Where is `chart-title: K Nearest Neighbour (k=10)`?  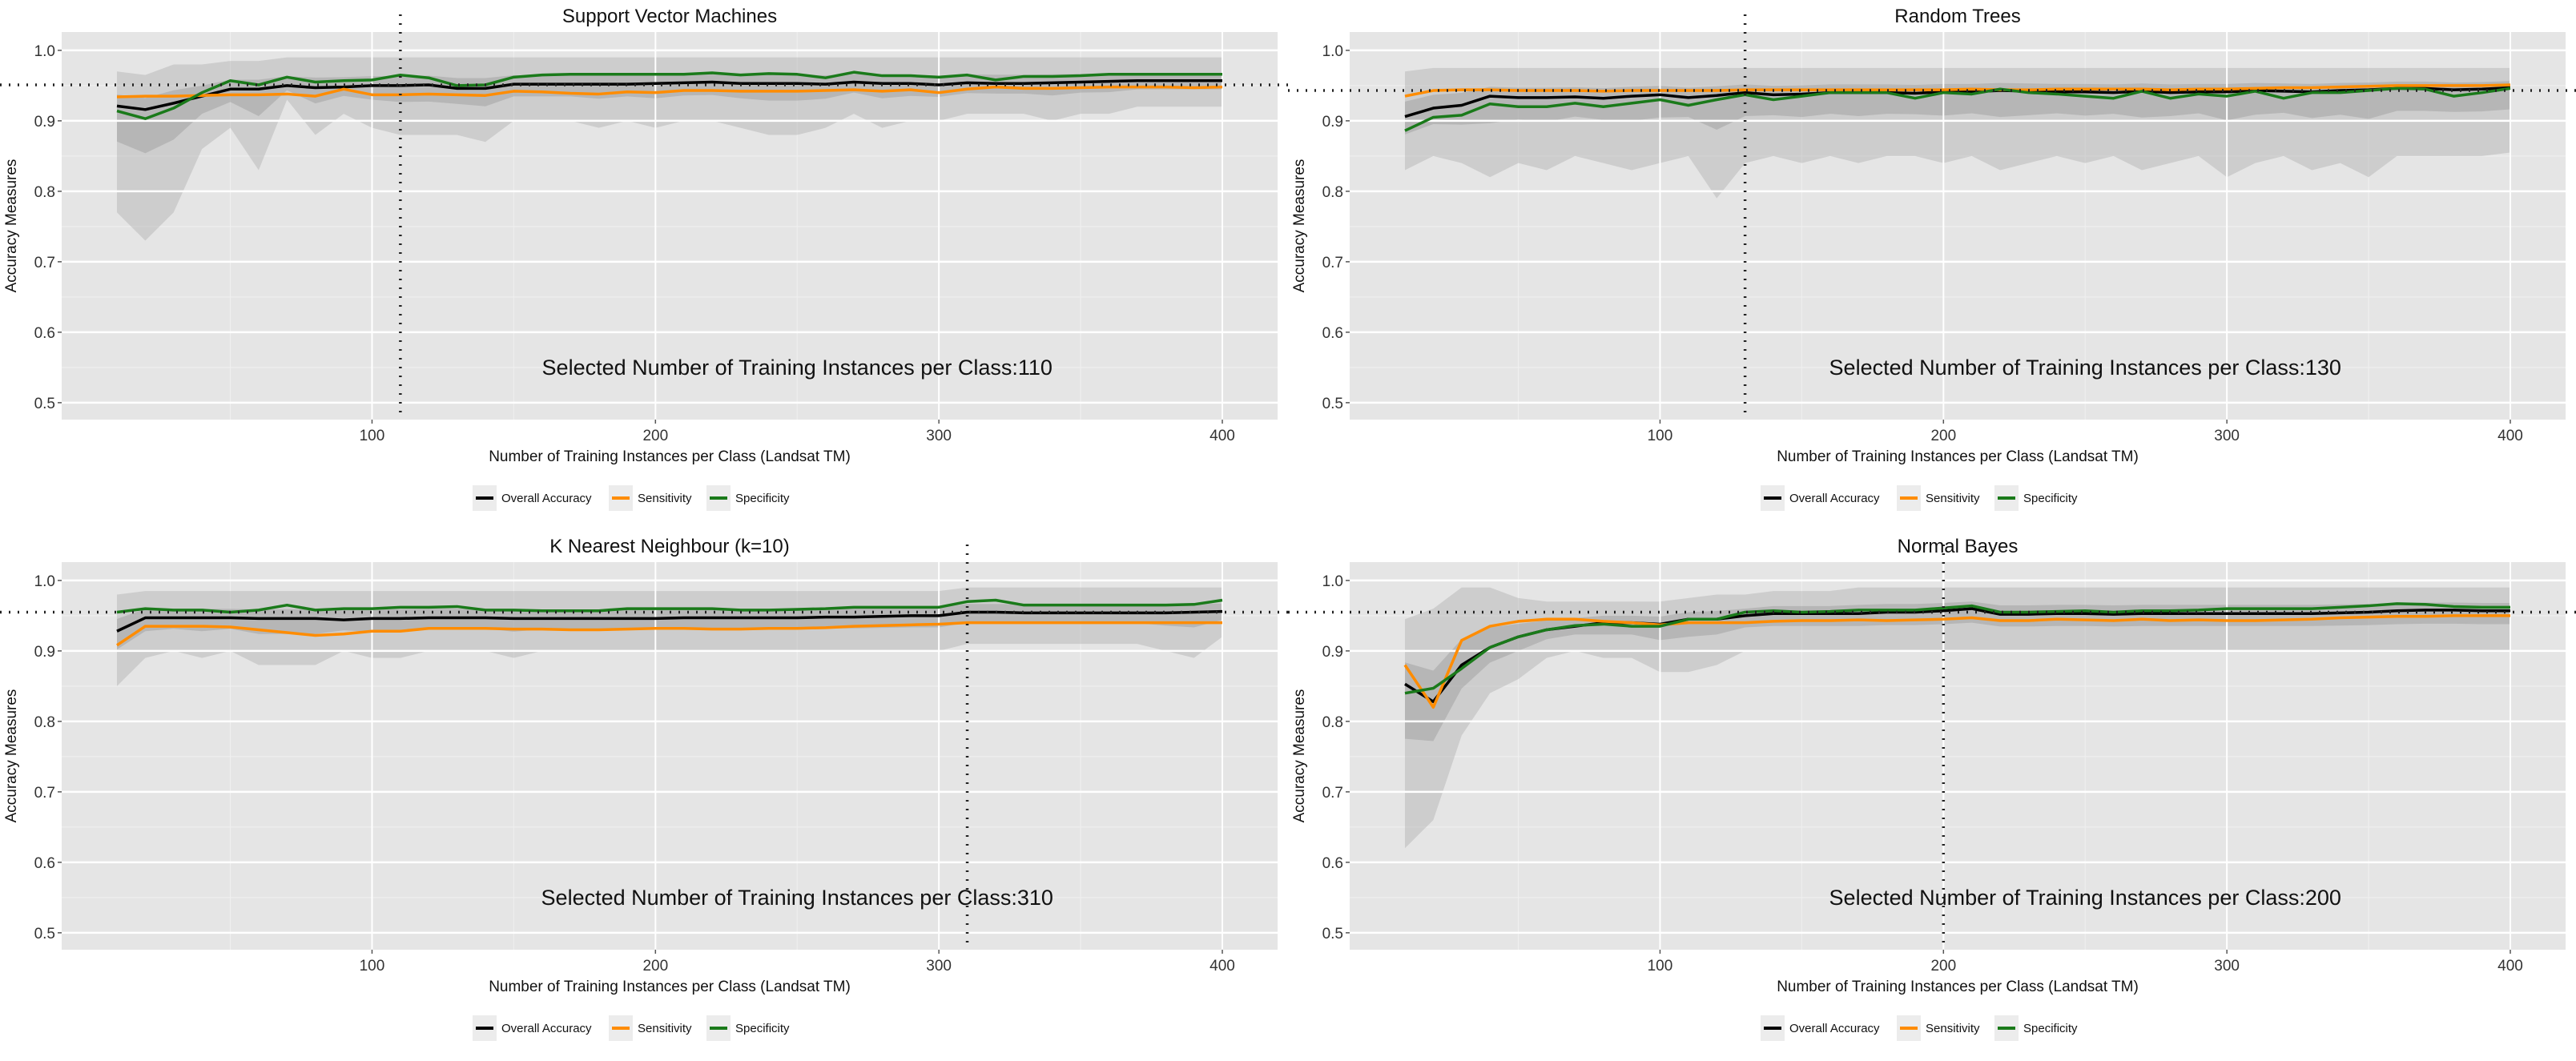
chart-title: K Nearest Neighbour (k=10) is located at coordinates (669, 547).